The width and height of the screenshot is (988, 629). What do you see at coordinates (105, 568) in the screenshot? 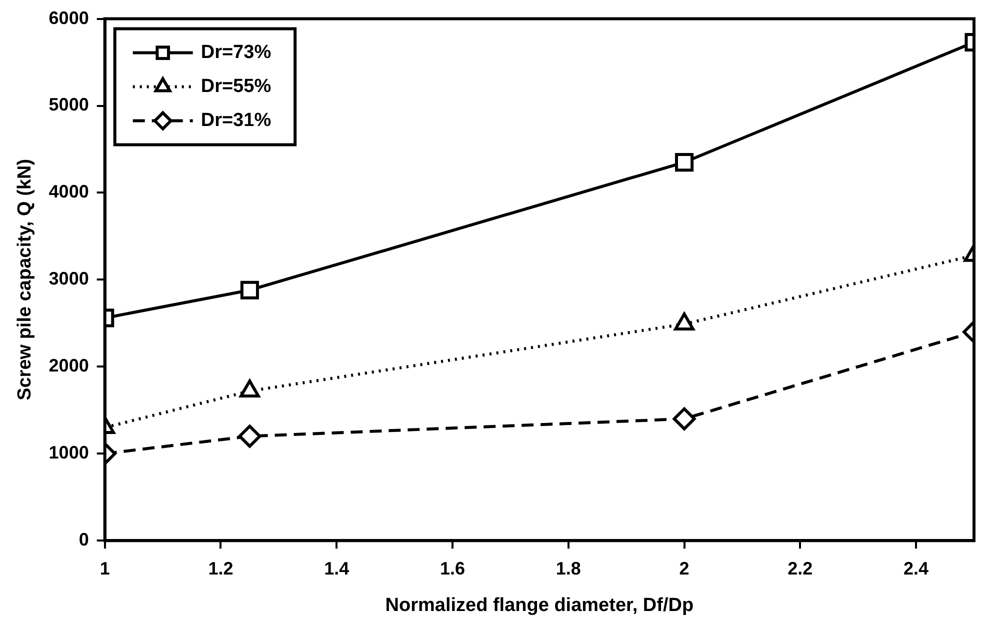
I see `x-tick-label: 1` at bounding box center [105, 568].